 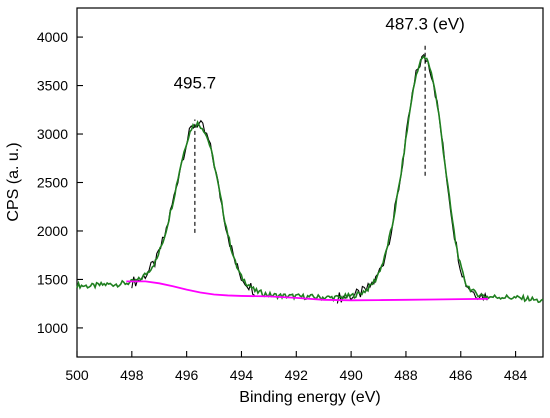 I want to click on y-tick-label: 4000, so click(x=52, y=37).